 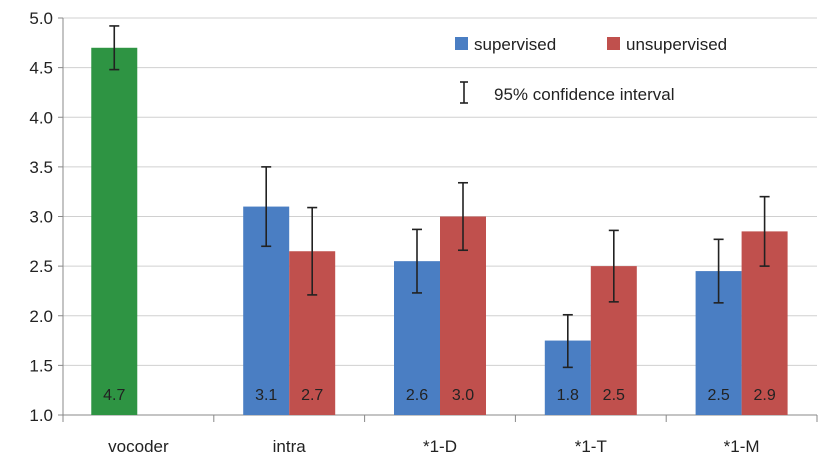 I want to click on x-category-label: *1-D, so click(x=440, y=446).